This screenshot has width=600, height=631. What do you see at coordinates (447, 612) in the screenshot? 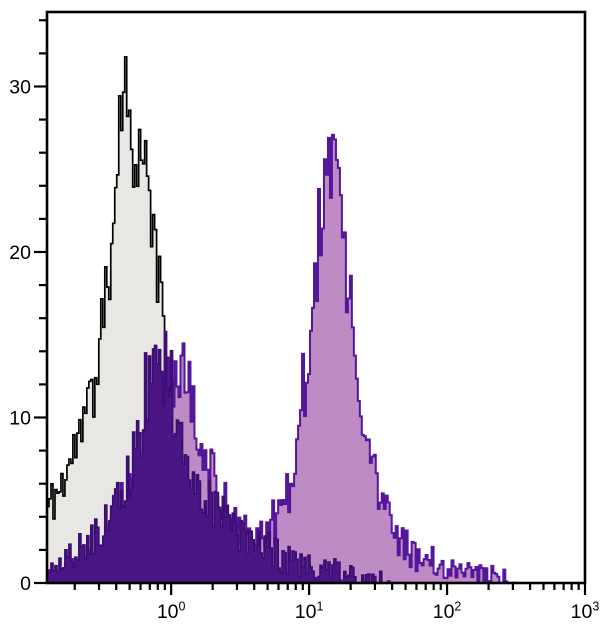
I see `x-tick-label: 10²` at bounding box center [447, 612].